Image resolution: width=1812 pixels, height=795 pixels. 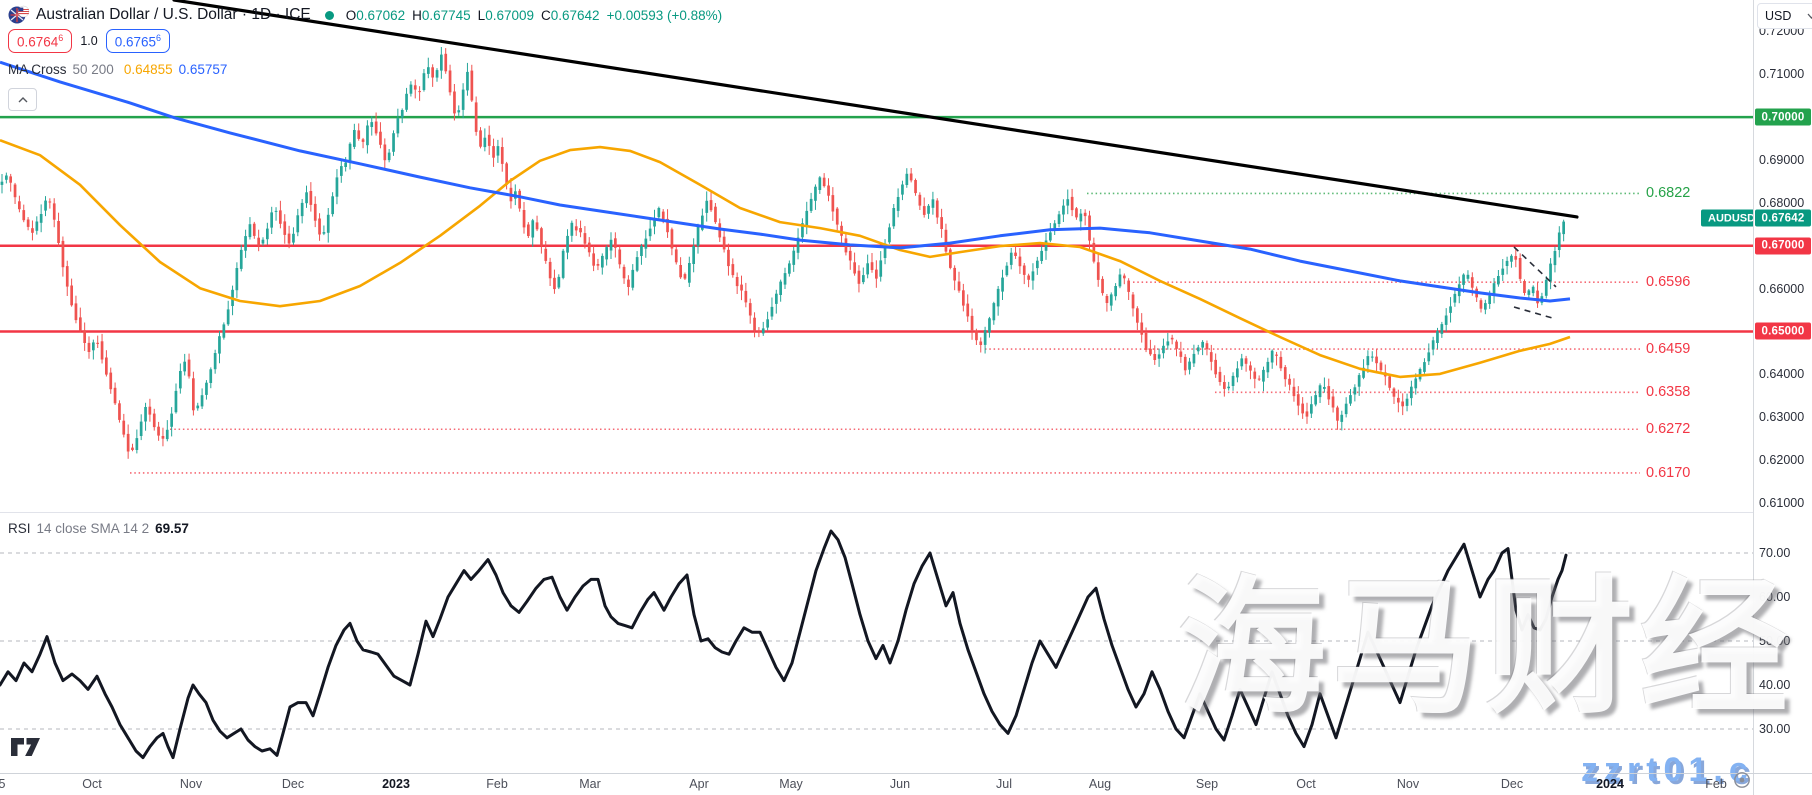 I want to click on bid-price: 0.67646, so click(x=40, y=41).